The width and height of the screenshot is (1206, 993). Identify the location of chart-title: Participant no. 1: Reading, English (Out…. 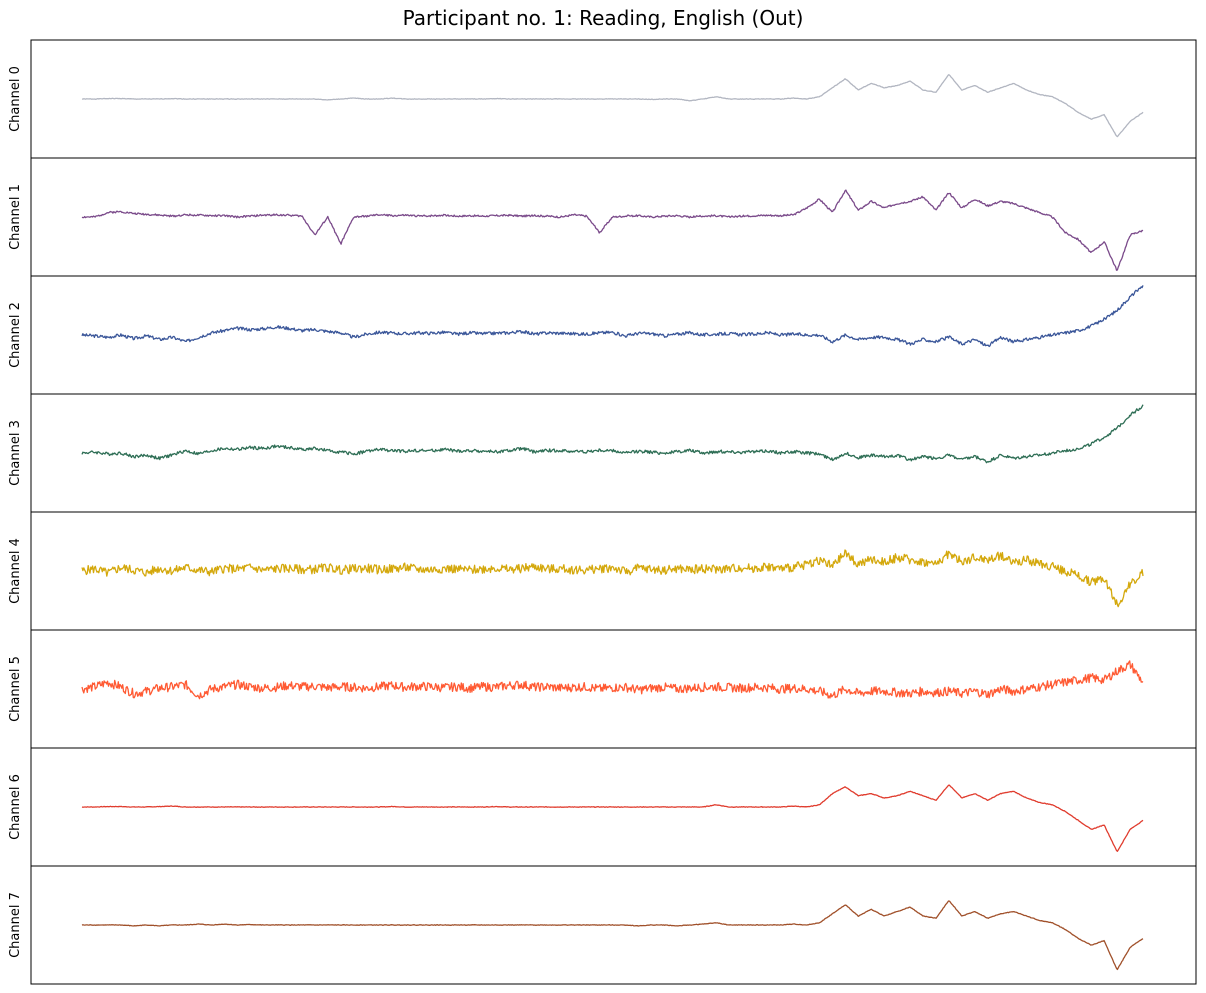
(603, 18).